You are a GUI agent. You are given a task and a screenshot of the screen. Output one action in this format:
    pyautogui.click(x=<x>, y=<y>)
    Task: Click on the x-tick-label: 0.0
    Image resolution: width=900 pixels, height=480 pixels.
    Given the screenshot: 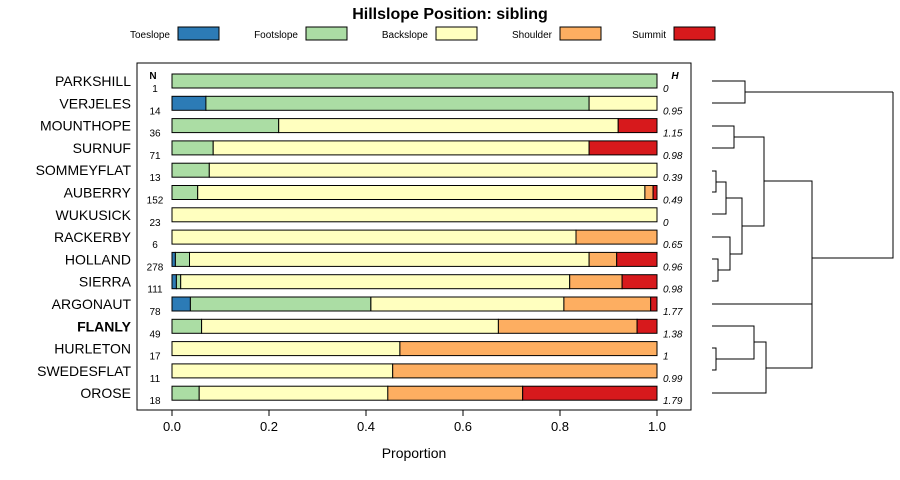 What is the action you would take?
    pyautogui.click(x=172, y=426)
    